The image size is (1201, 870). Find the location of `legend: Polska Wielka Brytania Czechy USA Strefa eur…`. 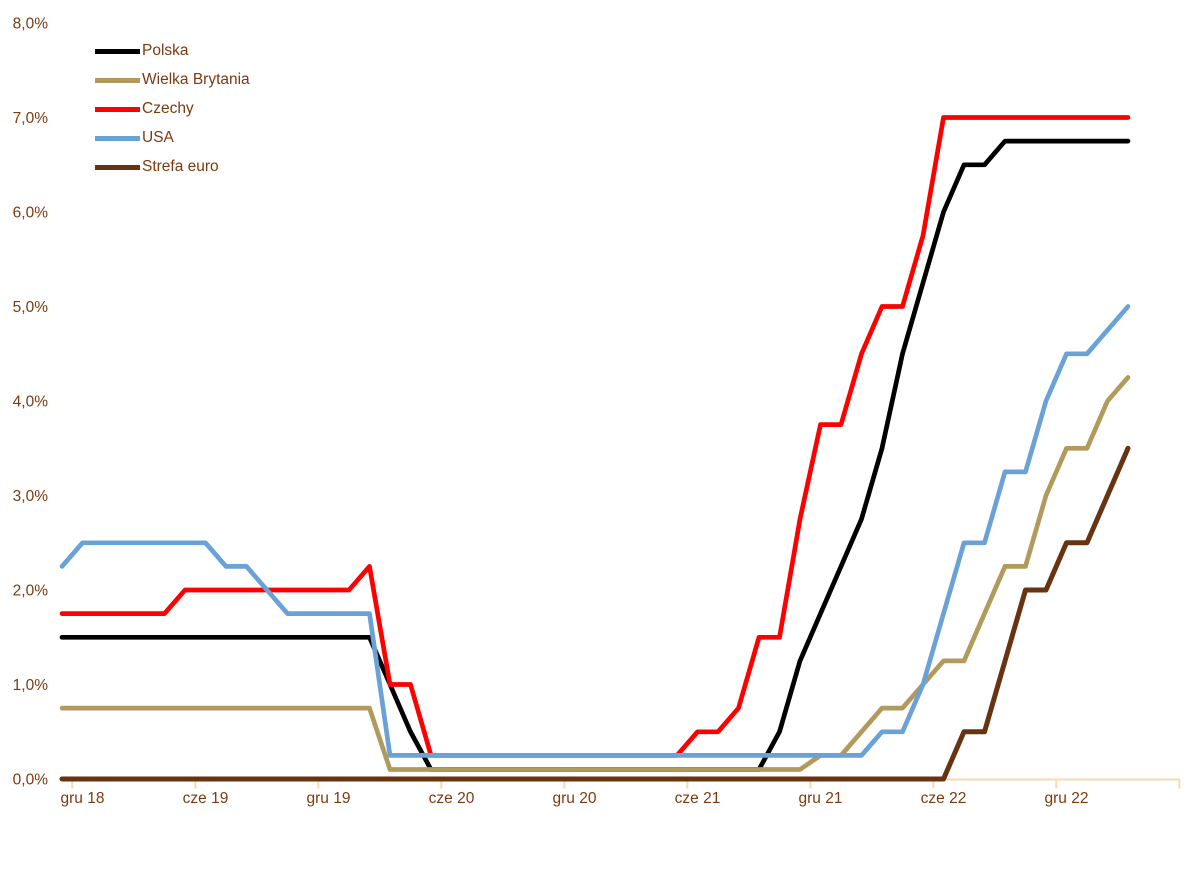

legend: Polska Wielka Brytania Czechy USA Strefa eur… is located at coordinates (172, 114).